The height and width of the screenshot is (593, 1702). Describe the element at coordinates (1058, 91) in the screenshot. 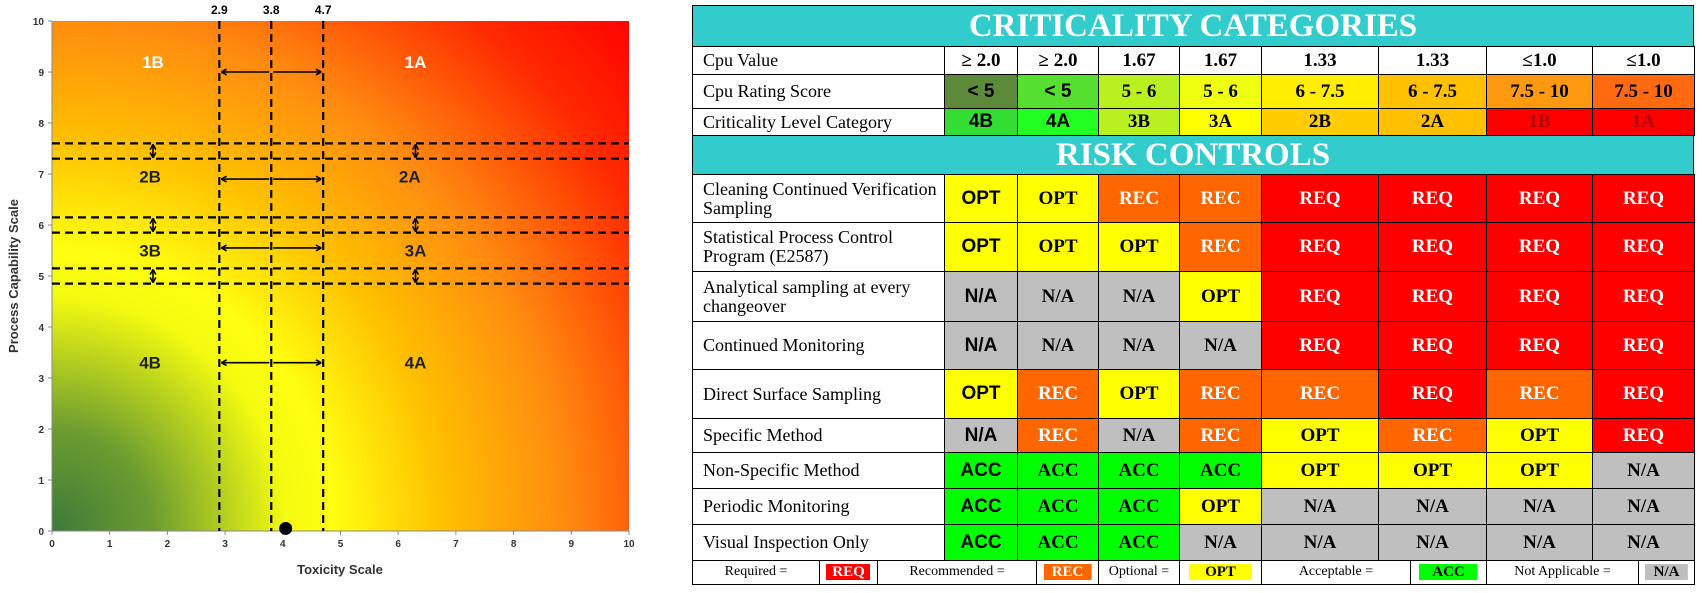

I see `header-cell: < 5` at that location.